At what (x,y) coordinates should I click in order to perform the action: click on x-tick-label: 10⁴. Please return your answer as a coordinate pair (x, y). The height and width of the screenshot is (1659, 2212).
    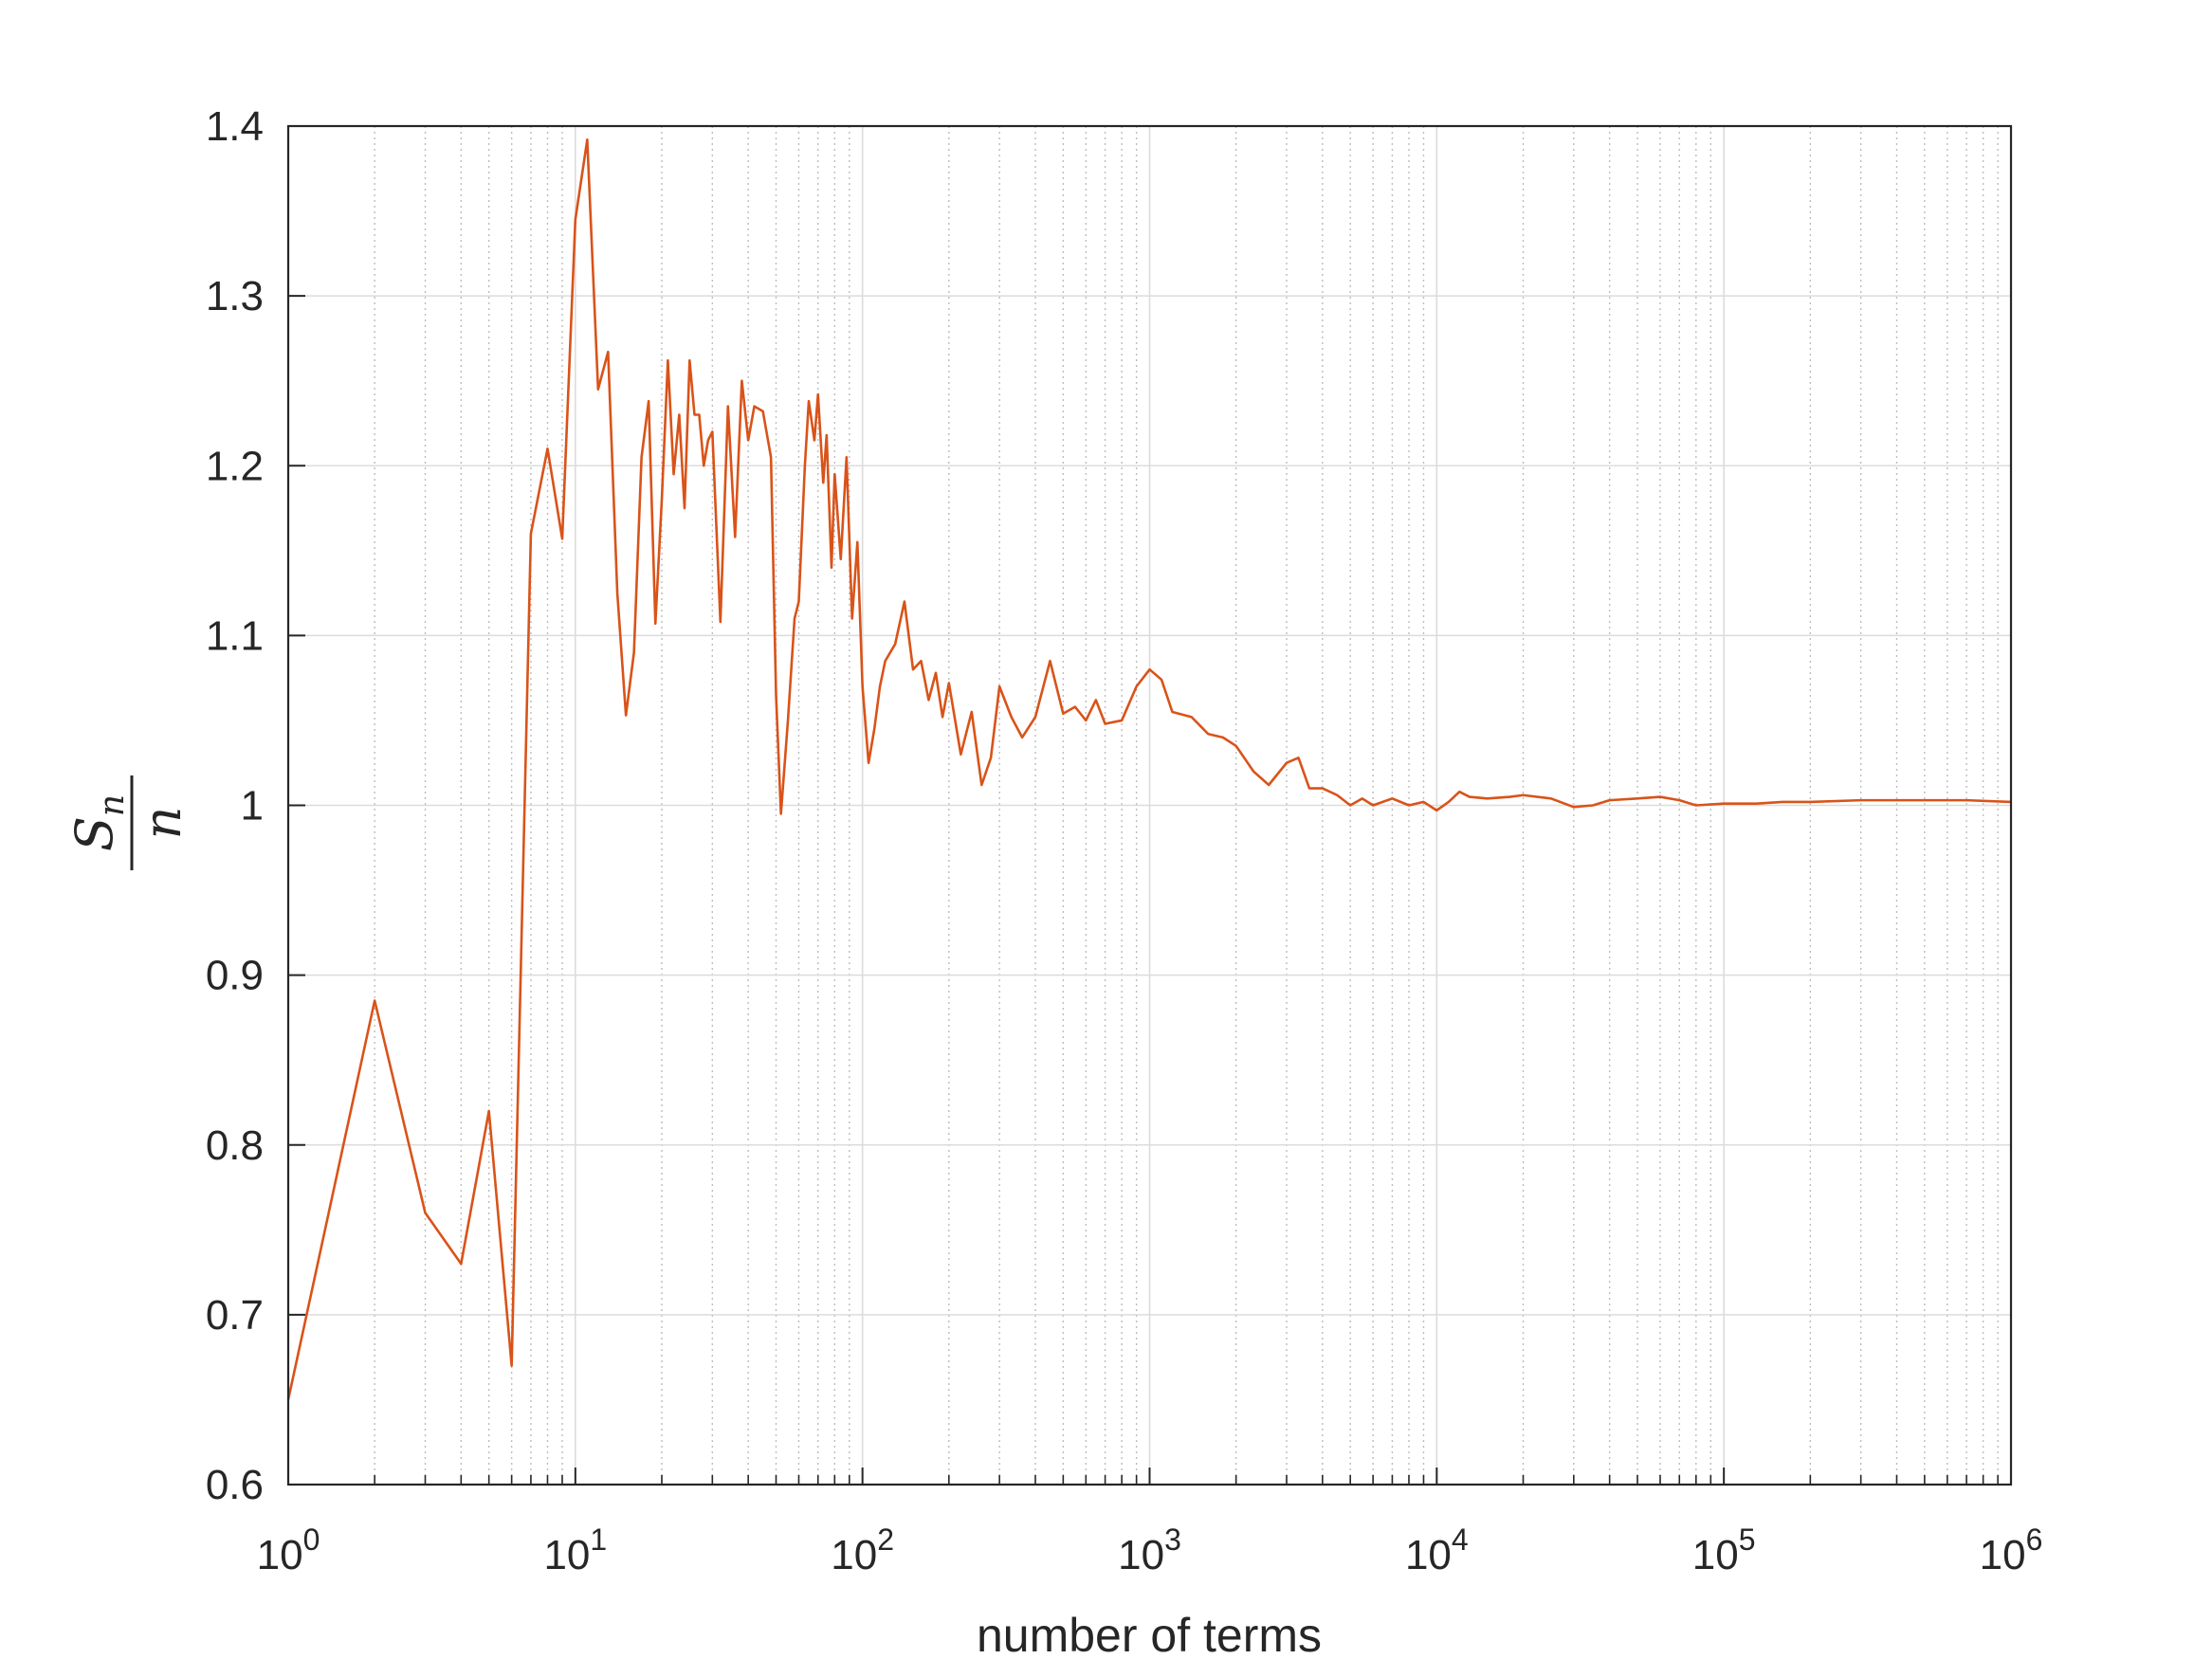
    Looking at the image, I should click on (1437, 1550).